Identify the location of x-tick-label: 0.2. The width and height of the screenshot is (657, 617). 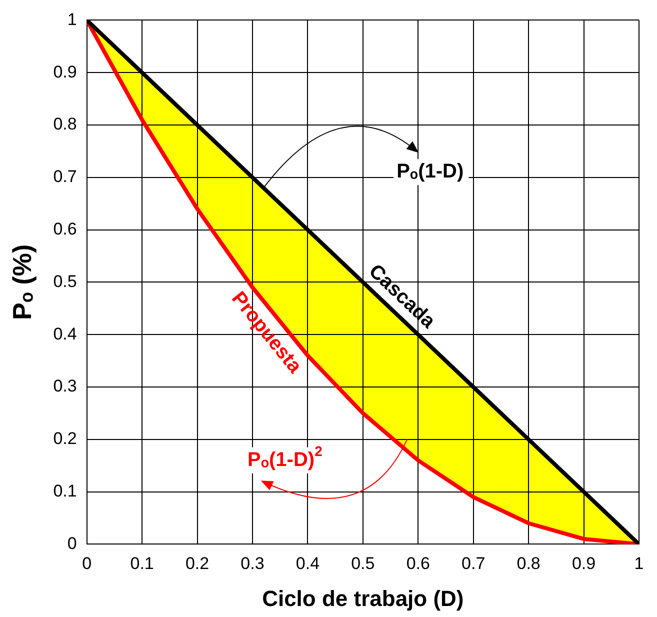
(197, 564).